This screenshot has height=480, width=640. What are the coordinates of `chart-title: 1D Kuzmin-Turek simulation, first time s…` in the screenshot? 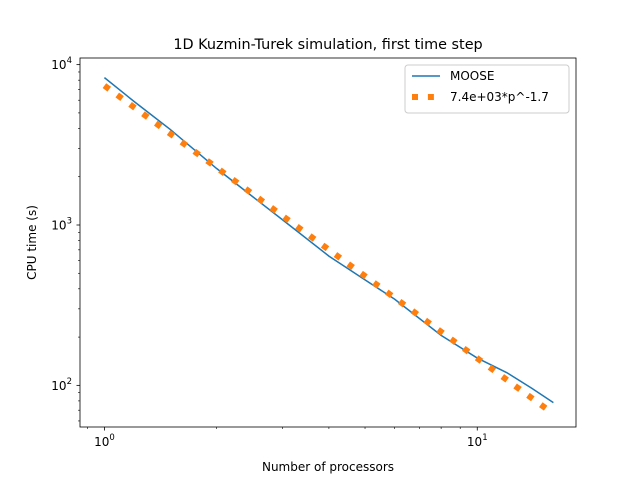 It's located at (327, 45).